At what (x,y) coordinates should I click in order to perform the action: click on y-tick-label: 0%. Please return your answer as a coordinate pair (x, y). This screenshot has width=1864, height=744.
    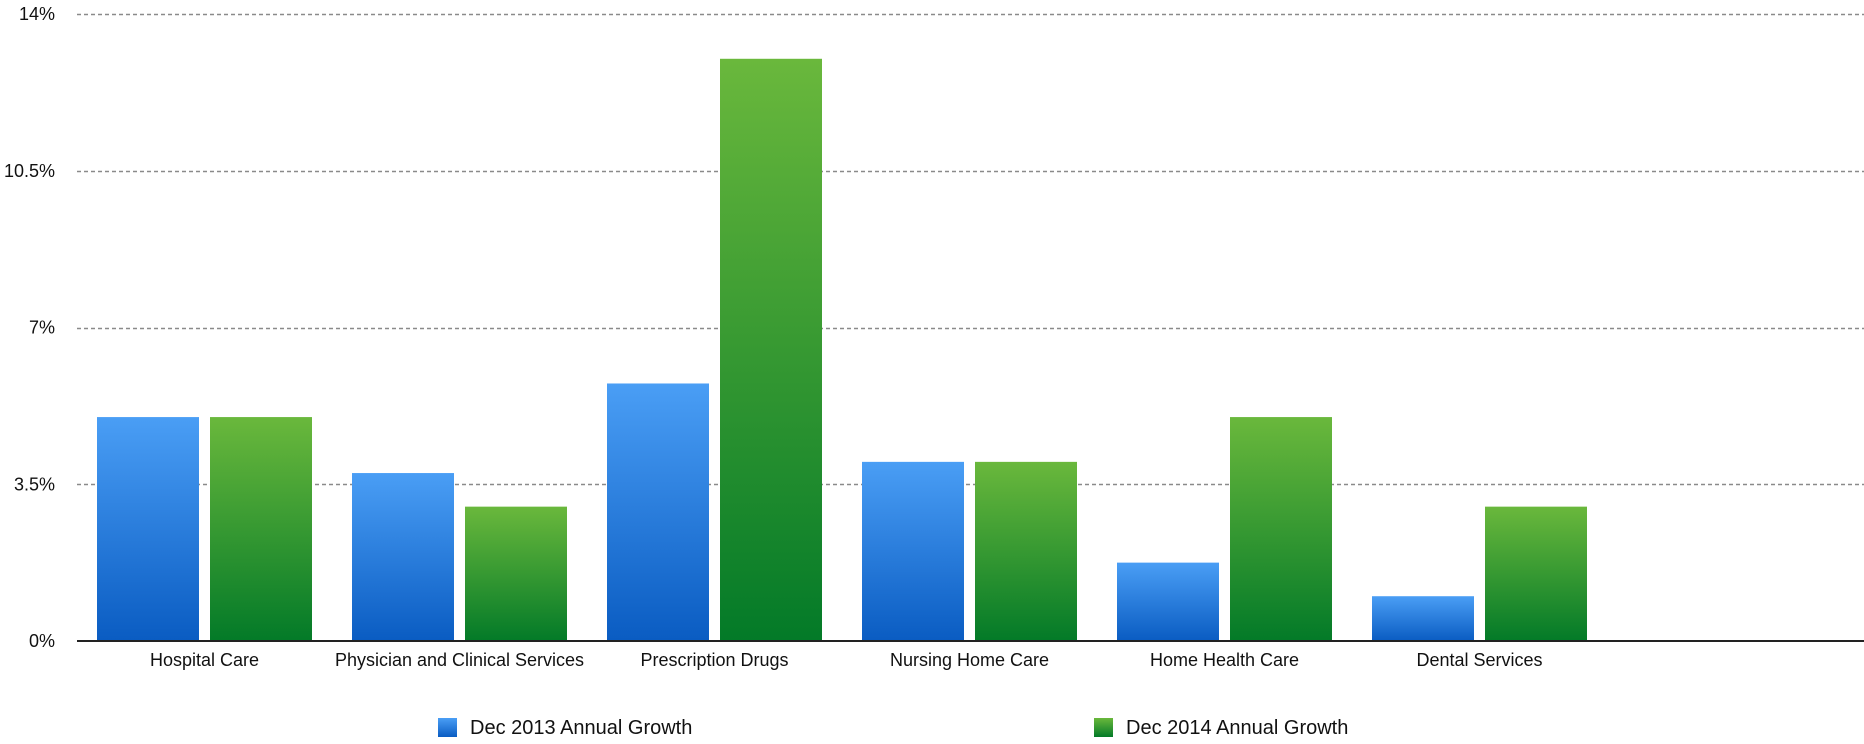
    Looking at the image, I should click on (42, 641).